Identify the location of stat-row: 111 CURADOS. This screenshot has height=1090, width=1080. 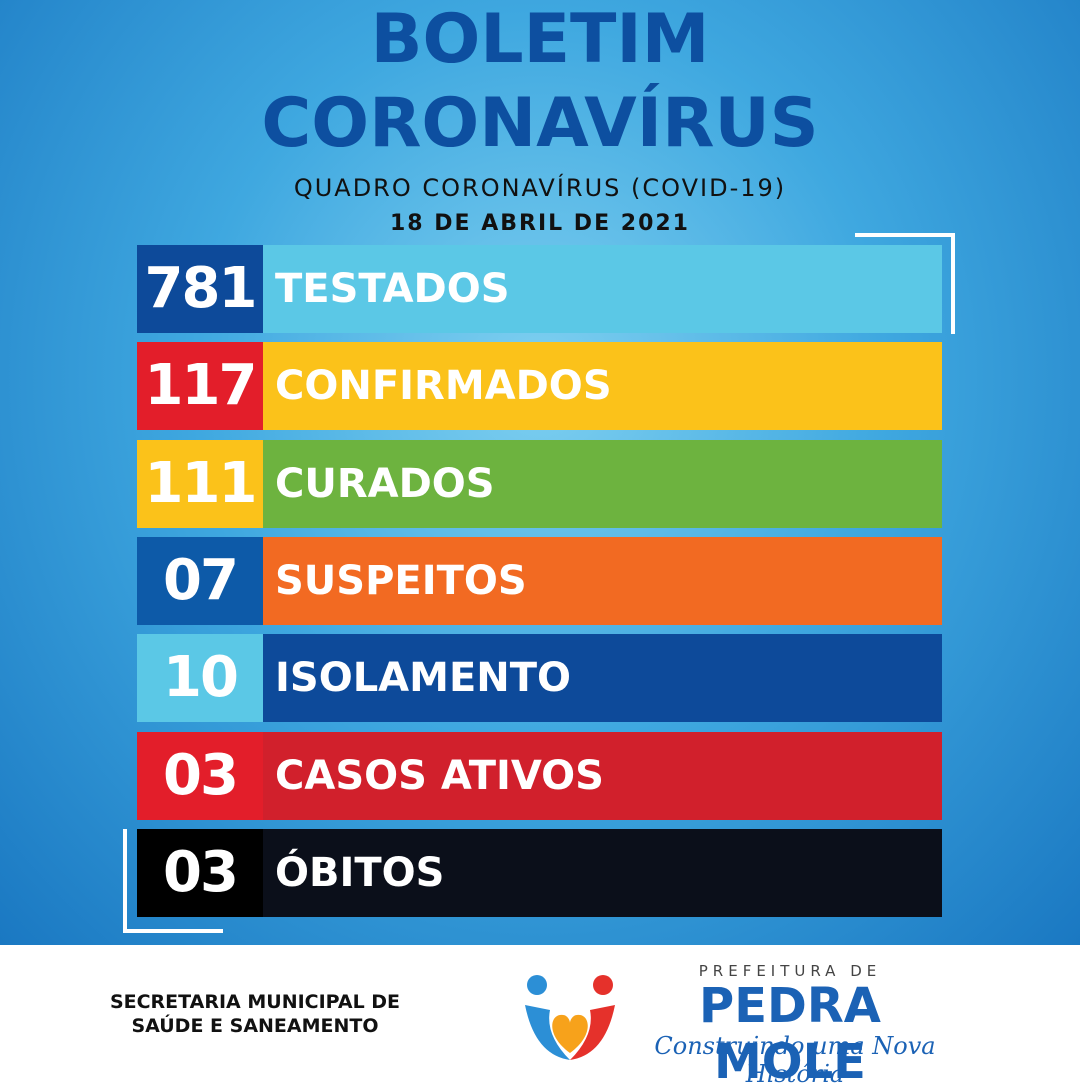
(539, 483).